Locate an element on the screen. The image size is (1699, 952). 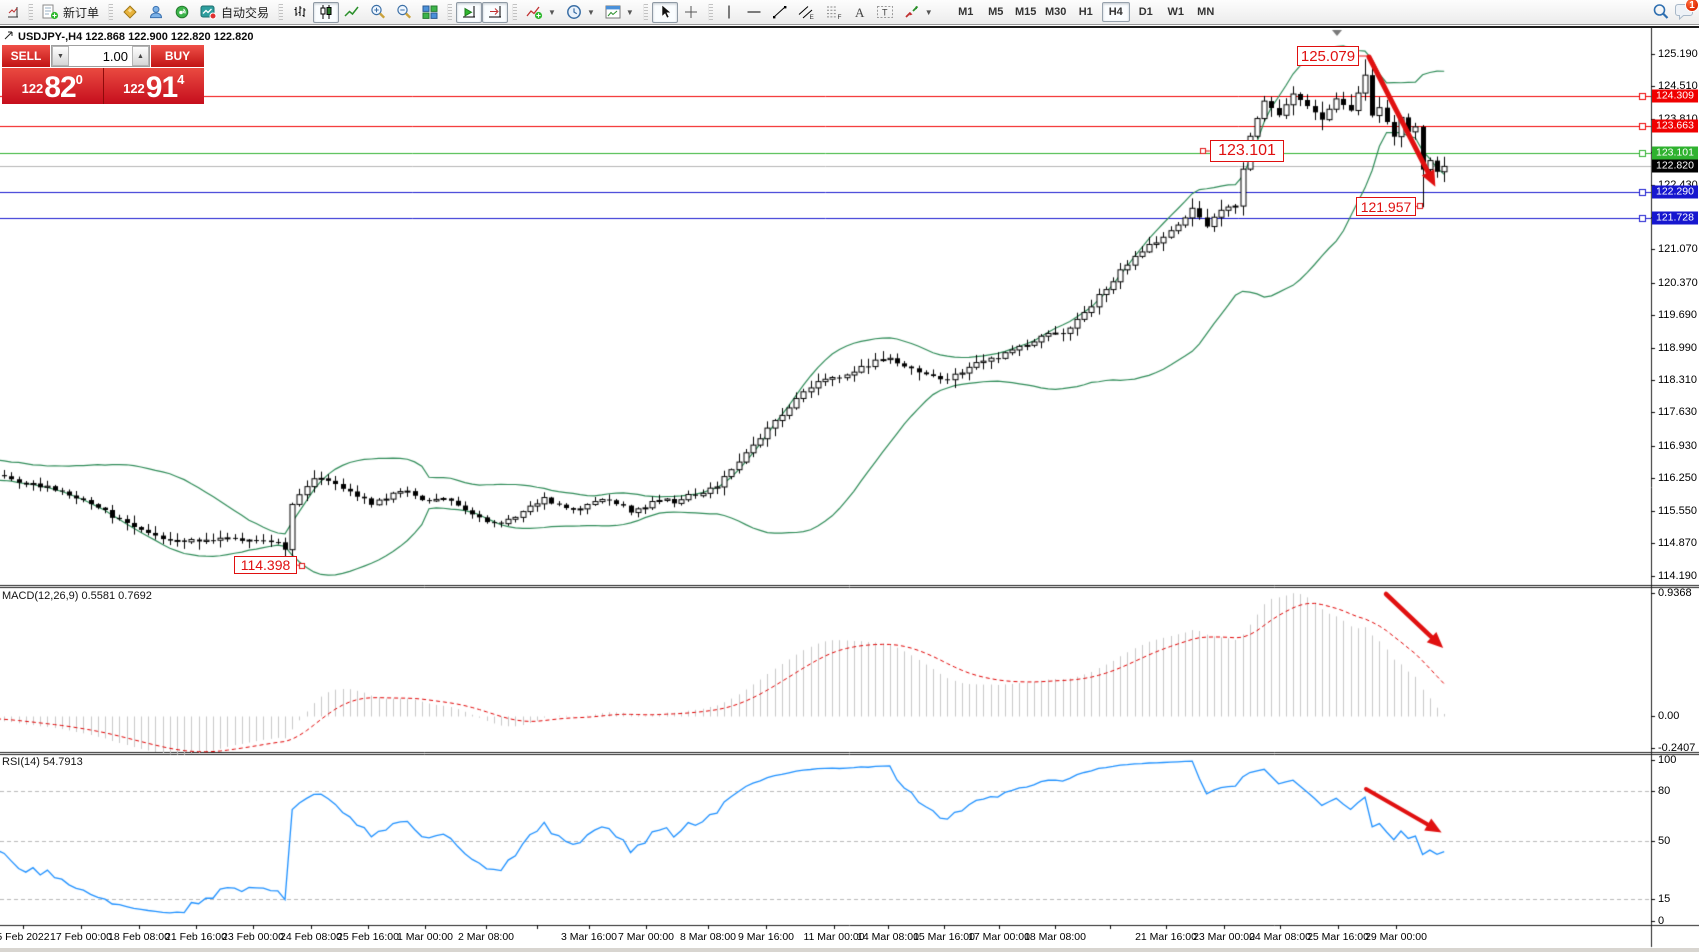
autotrading-button: 自动交易 is located at coordinates (234, 12).